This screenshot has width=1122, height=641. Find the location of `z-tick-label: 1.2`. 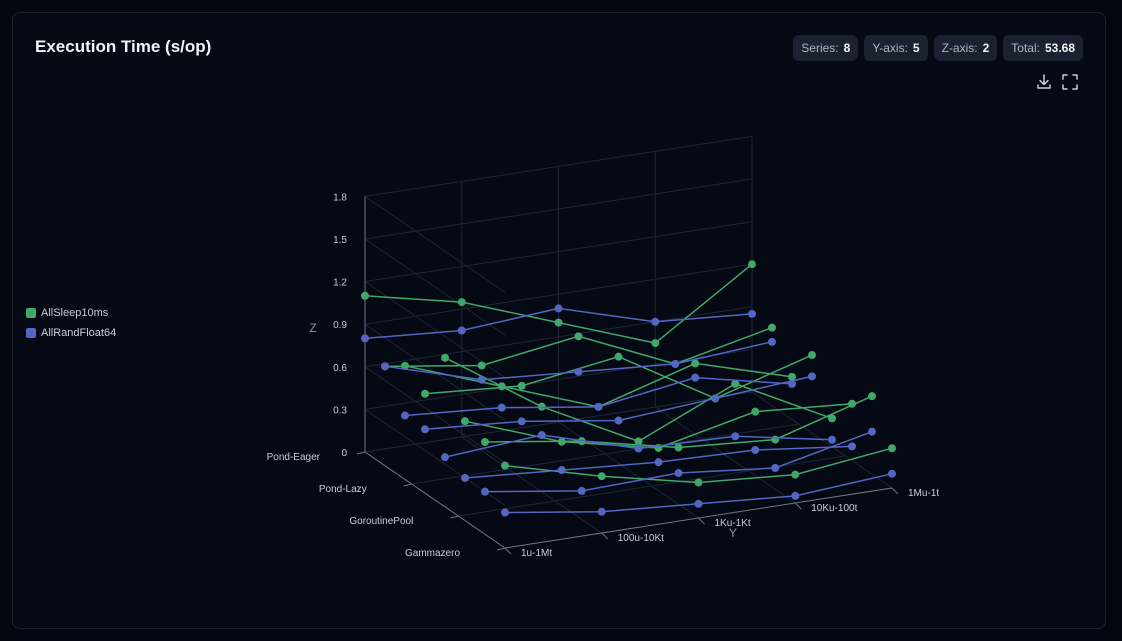

z-tick-label: 1.2 is located at coordinates (340, 283).